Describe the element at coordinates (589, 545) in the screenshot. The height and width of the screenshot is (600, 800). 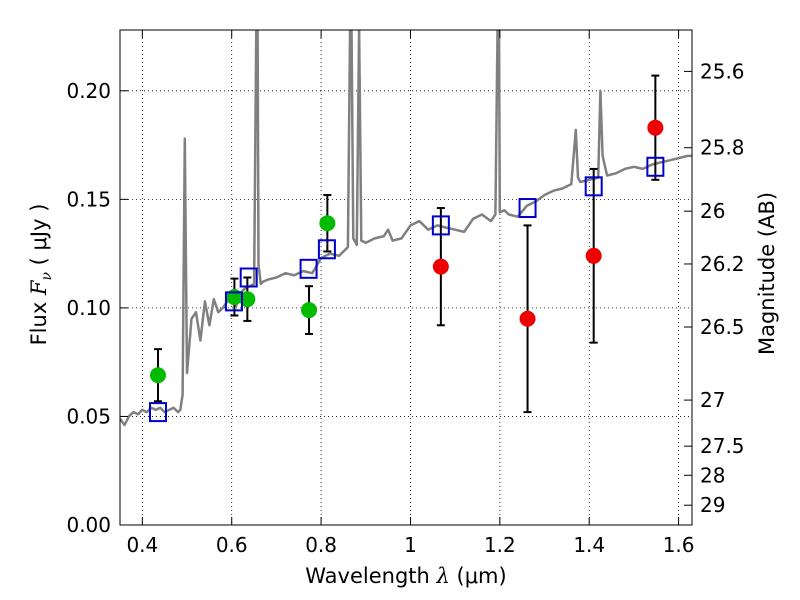
I see `x-tick-label: 1.4` at that location.